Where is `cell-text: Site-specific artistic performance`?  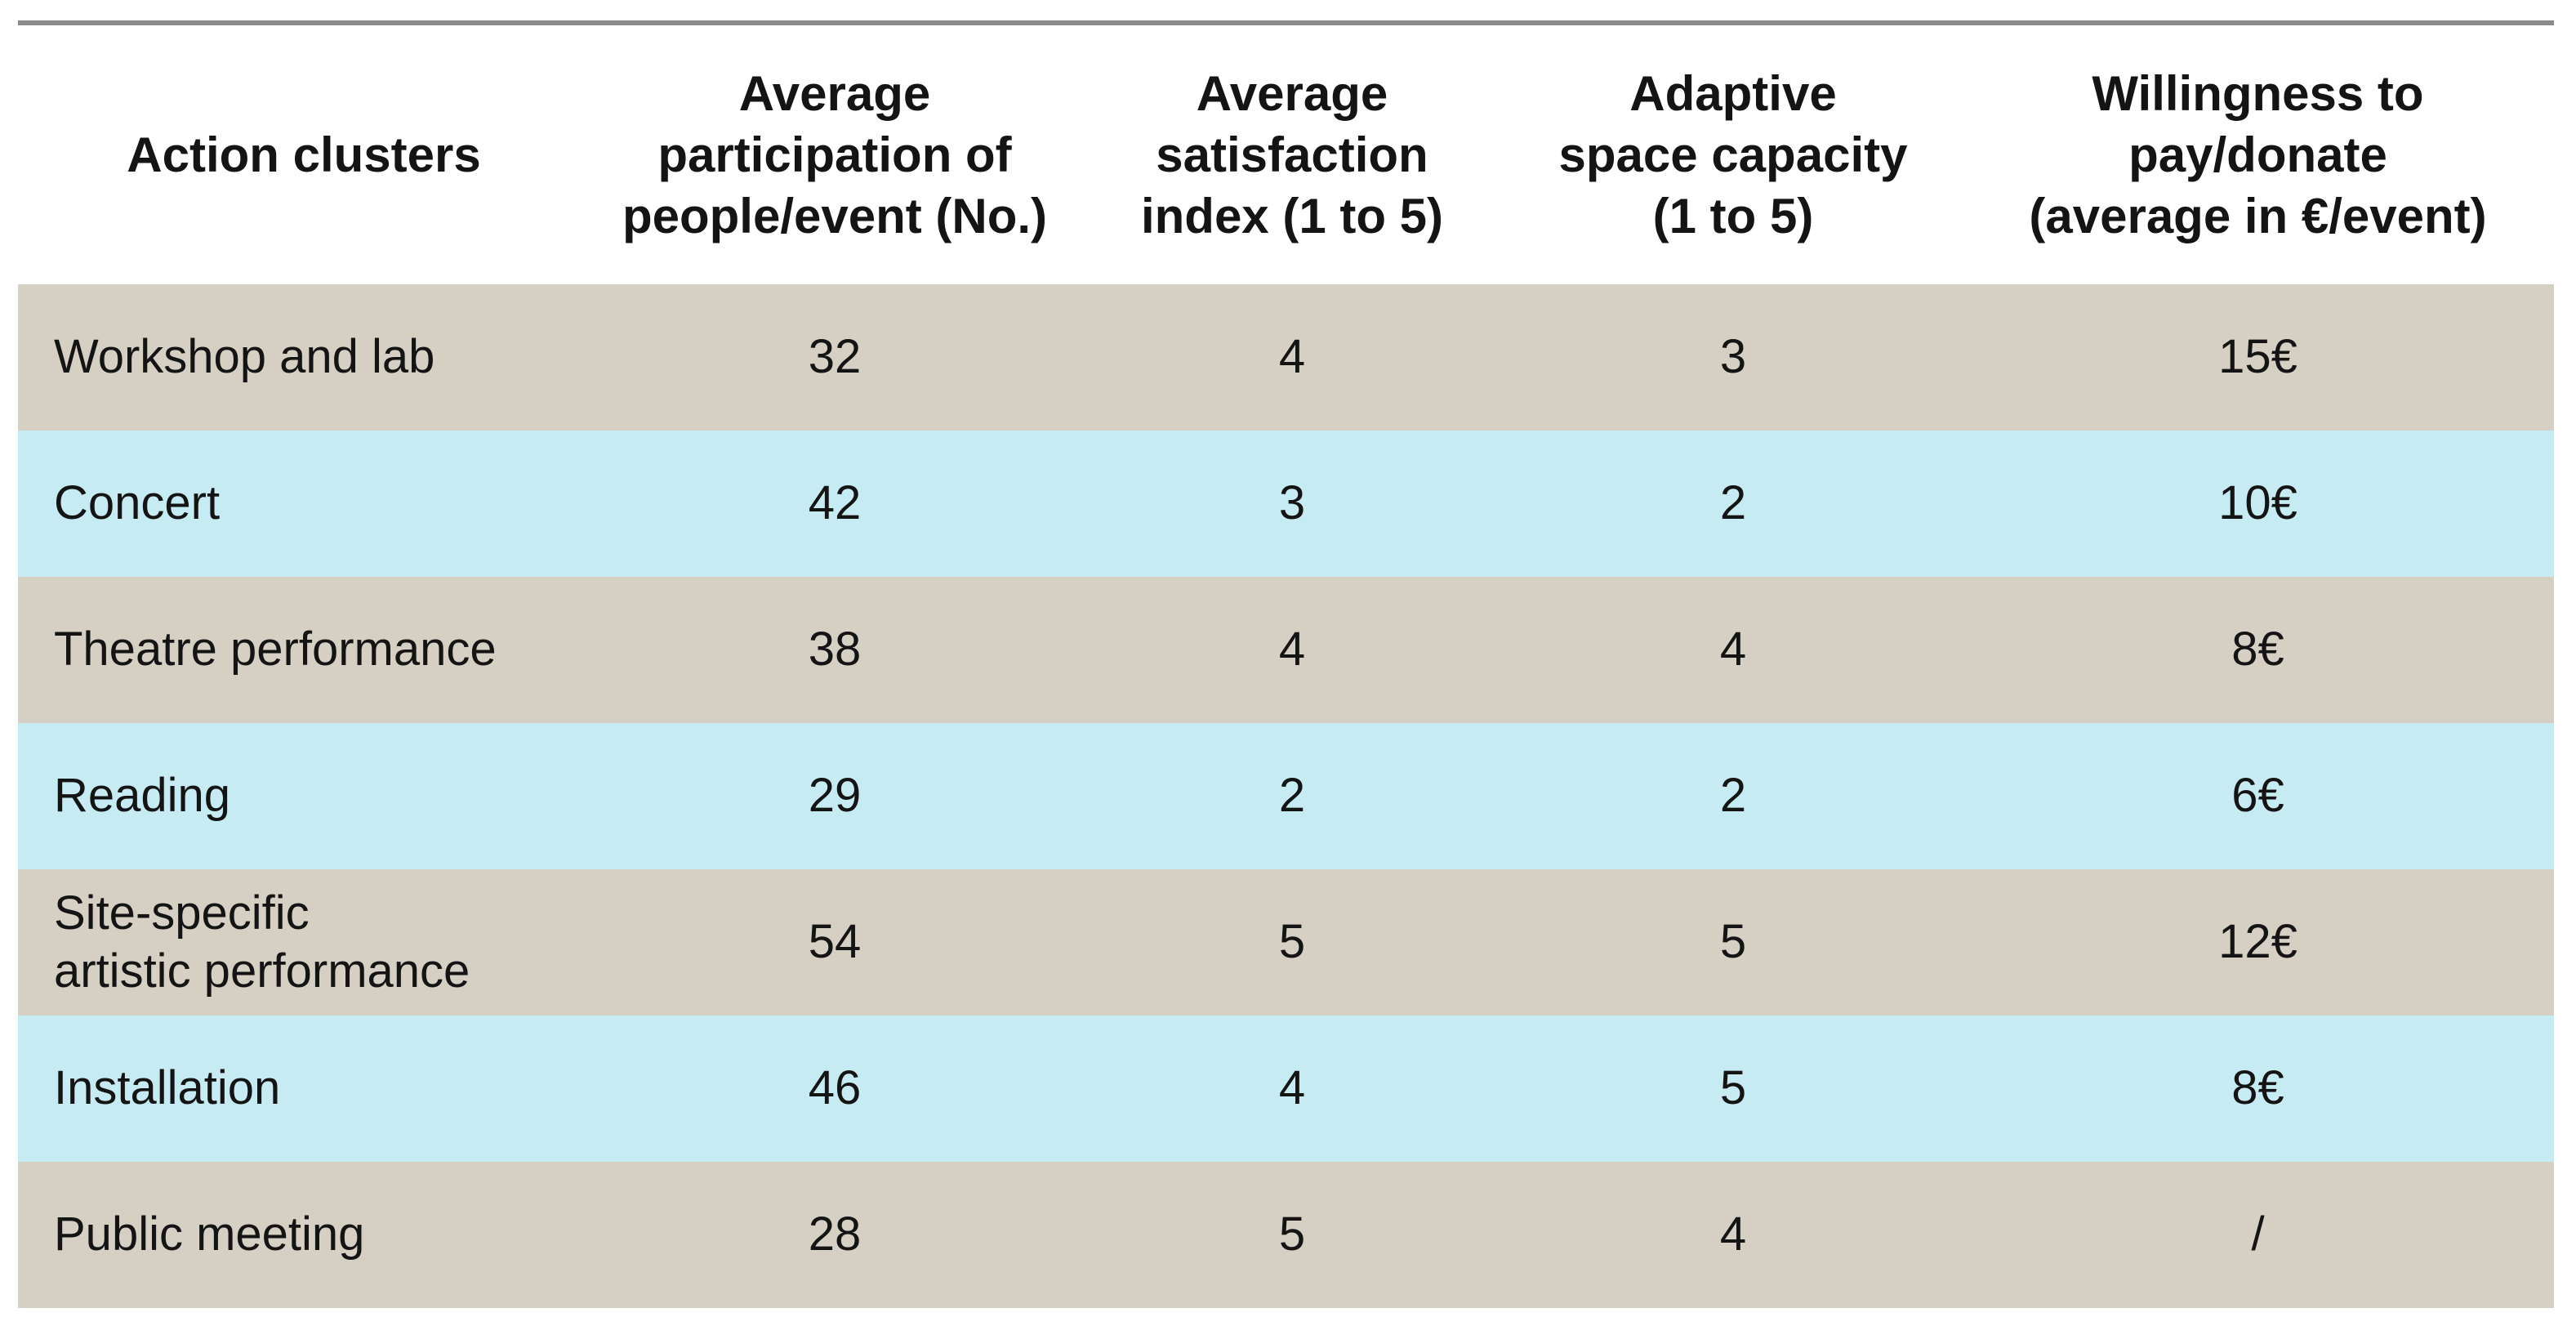
cell-text: Site-specific artistic performance is located at coordinates (262, 942).